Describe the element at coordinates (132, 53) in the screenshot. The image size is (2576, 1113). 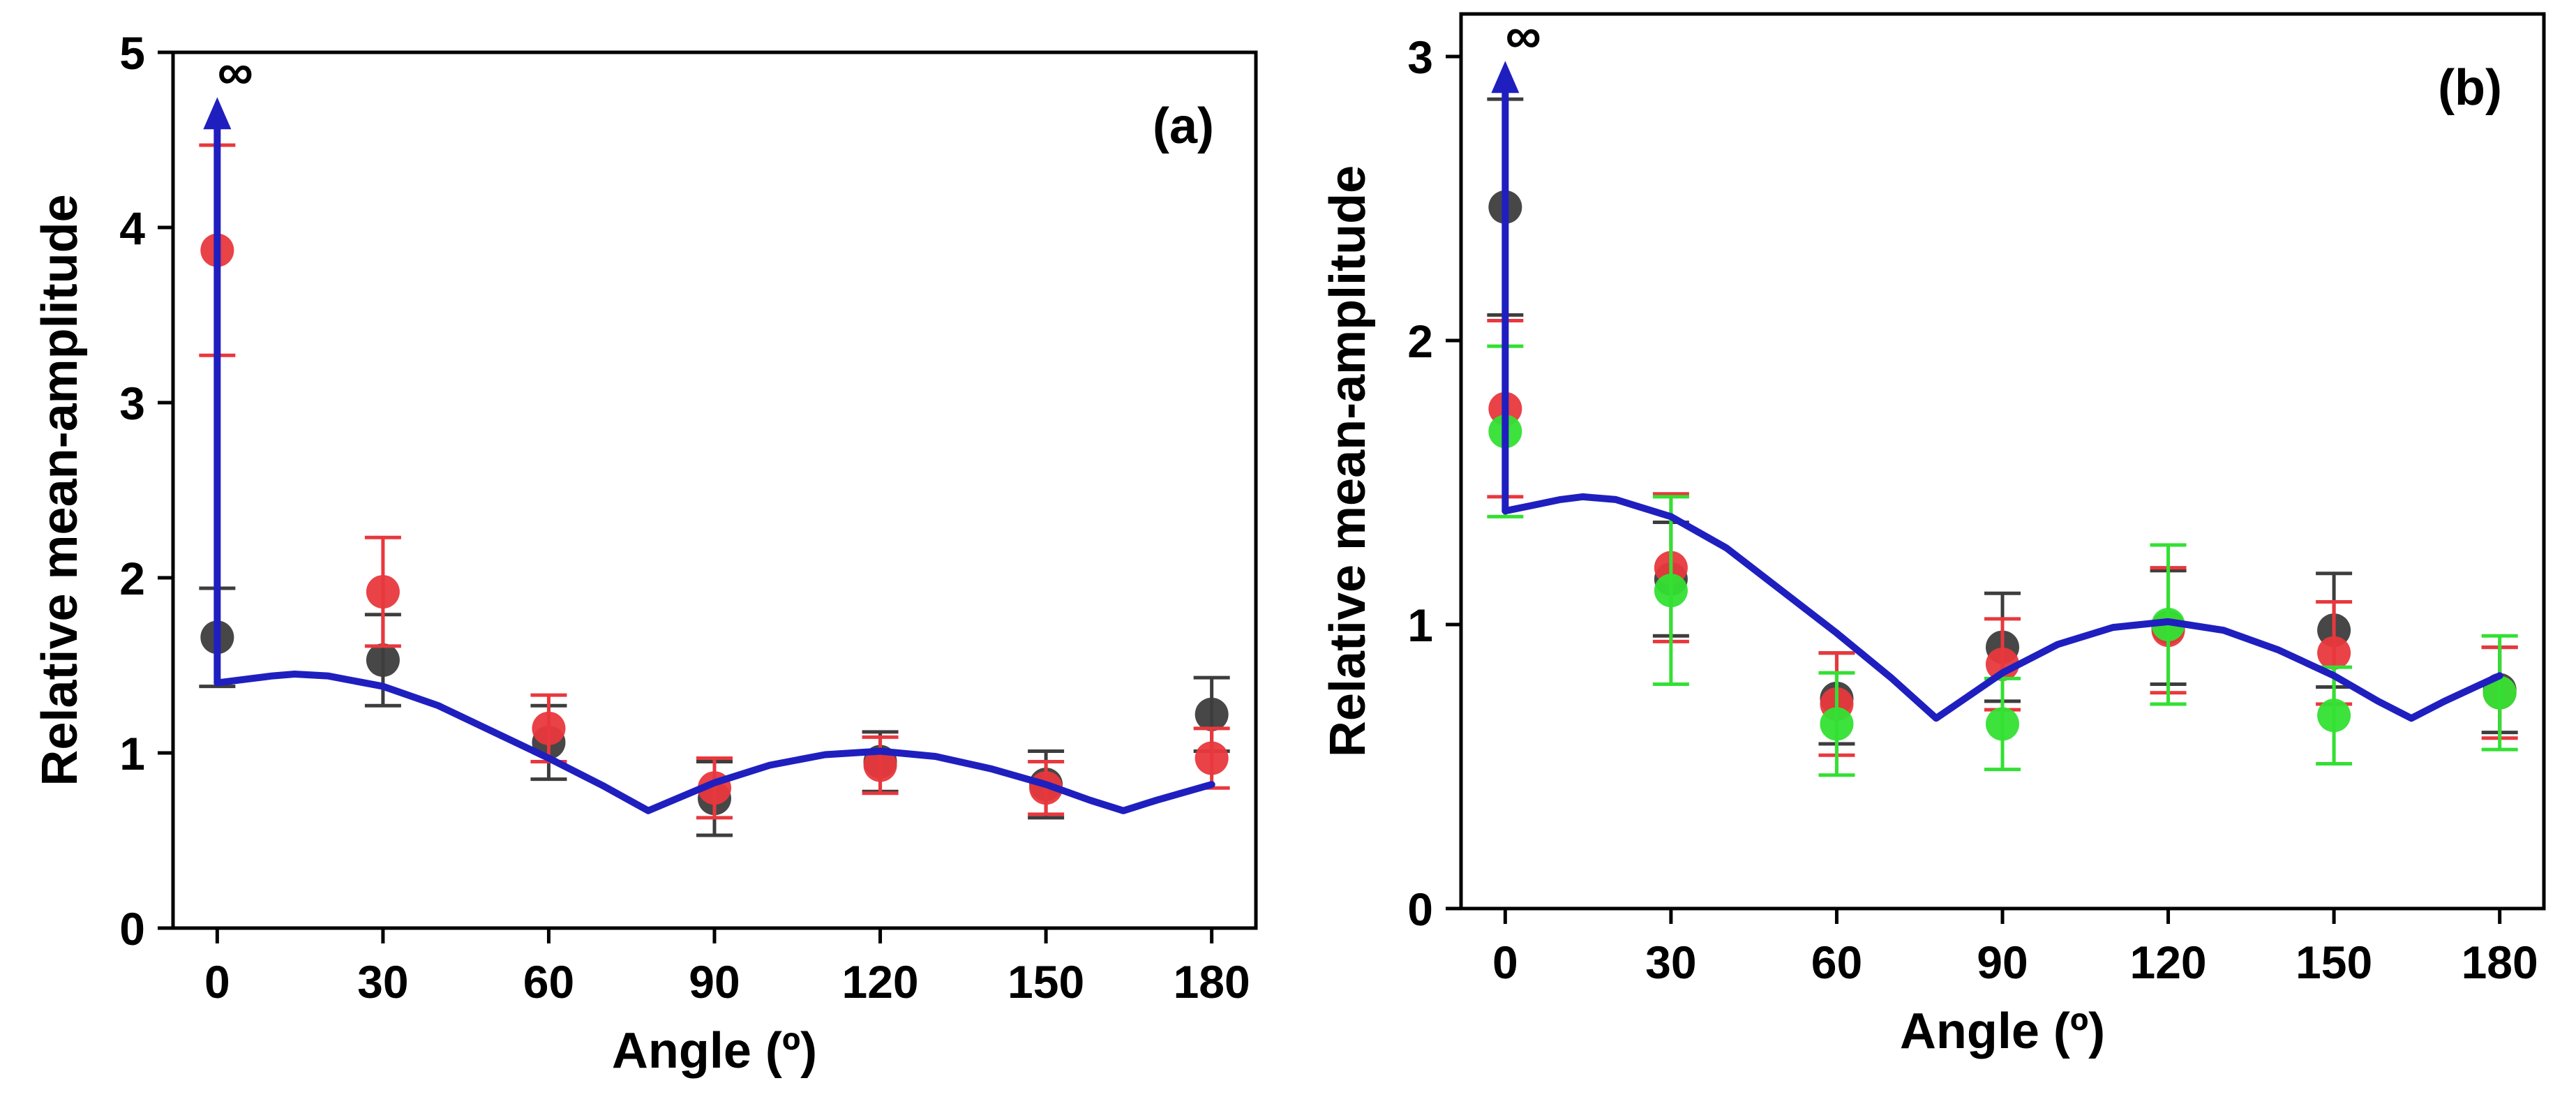
I see `y-tick-label: 5` at that location.